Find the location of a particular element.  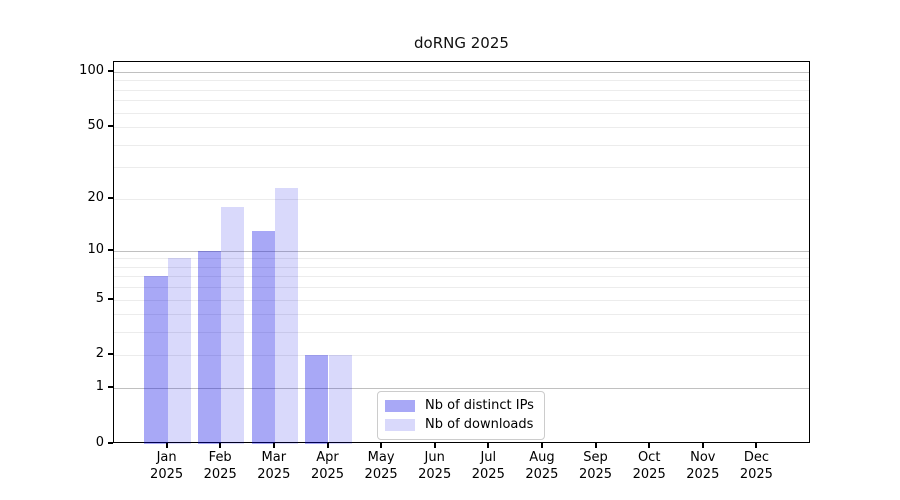

y-tick-label: 100 is located at coordinates (91, 70).